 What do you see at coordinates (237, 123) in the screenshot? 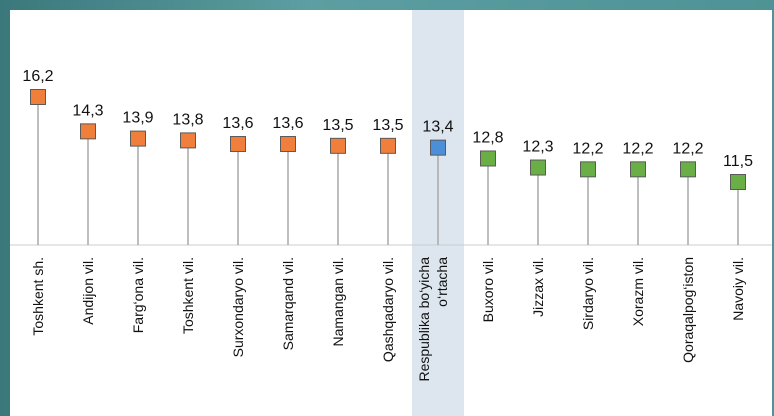
I see `value-label-4: 13,6` at bounding box center [237, 123].